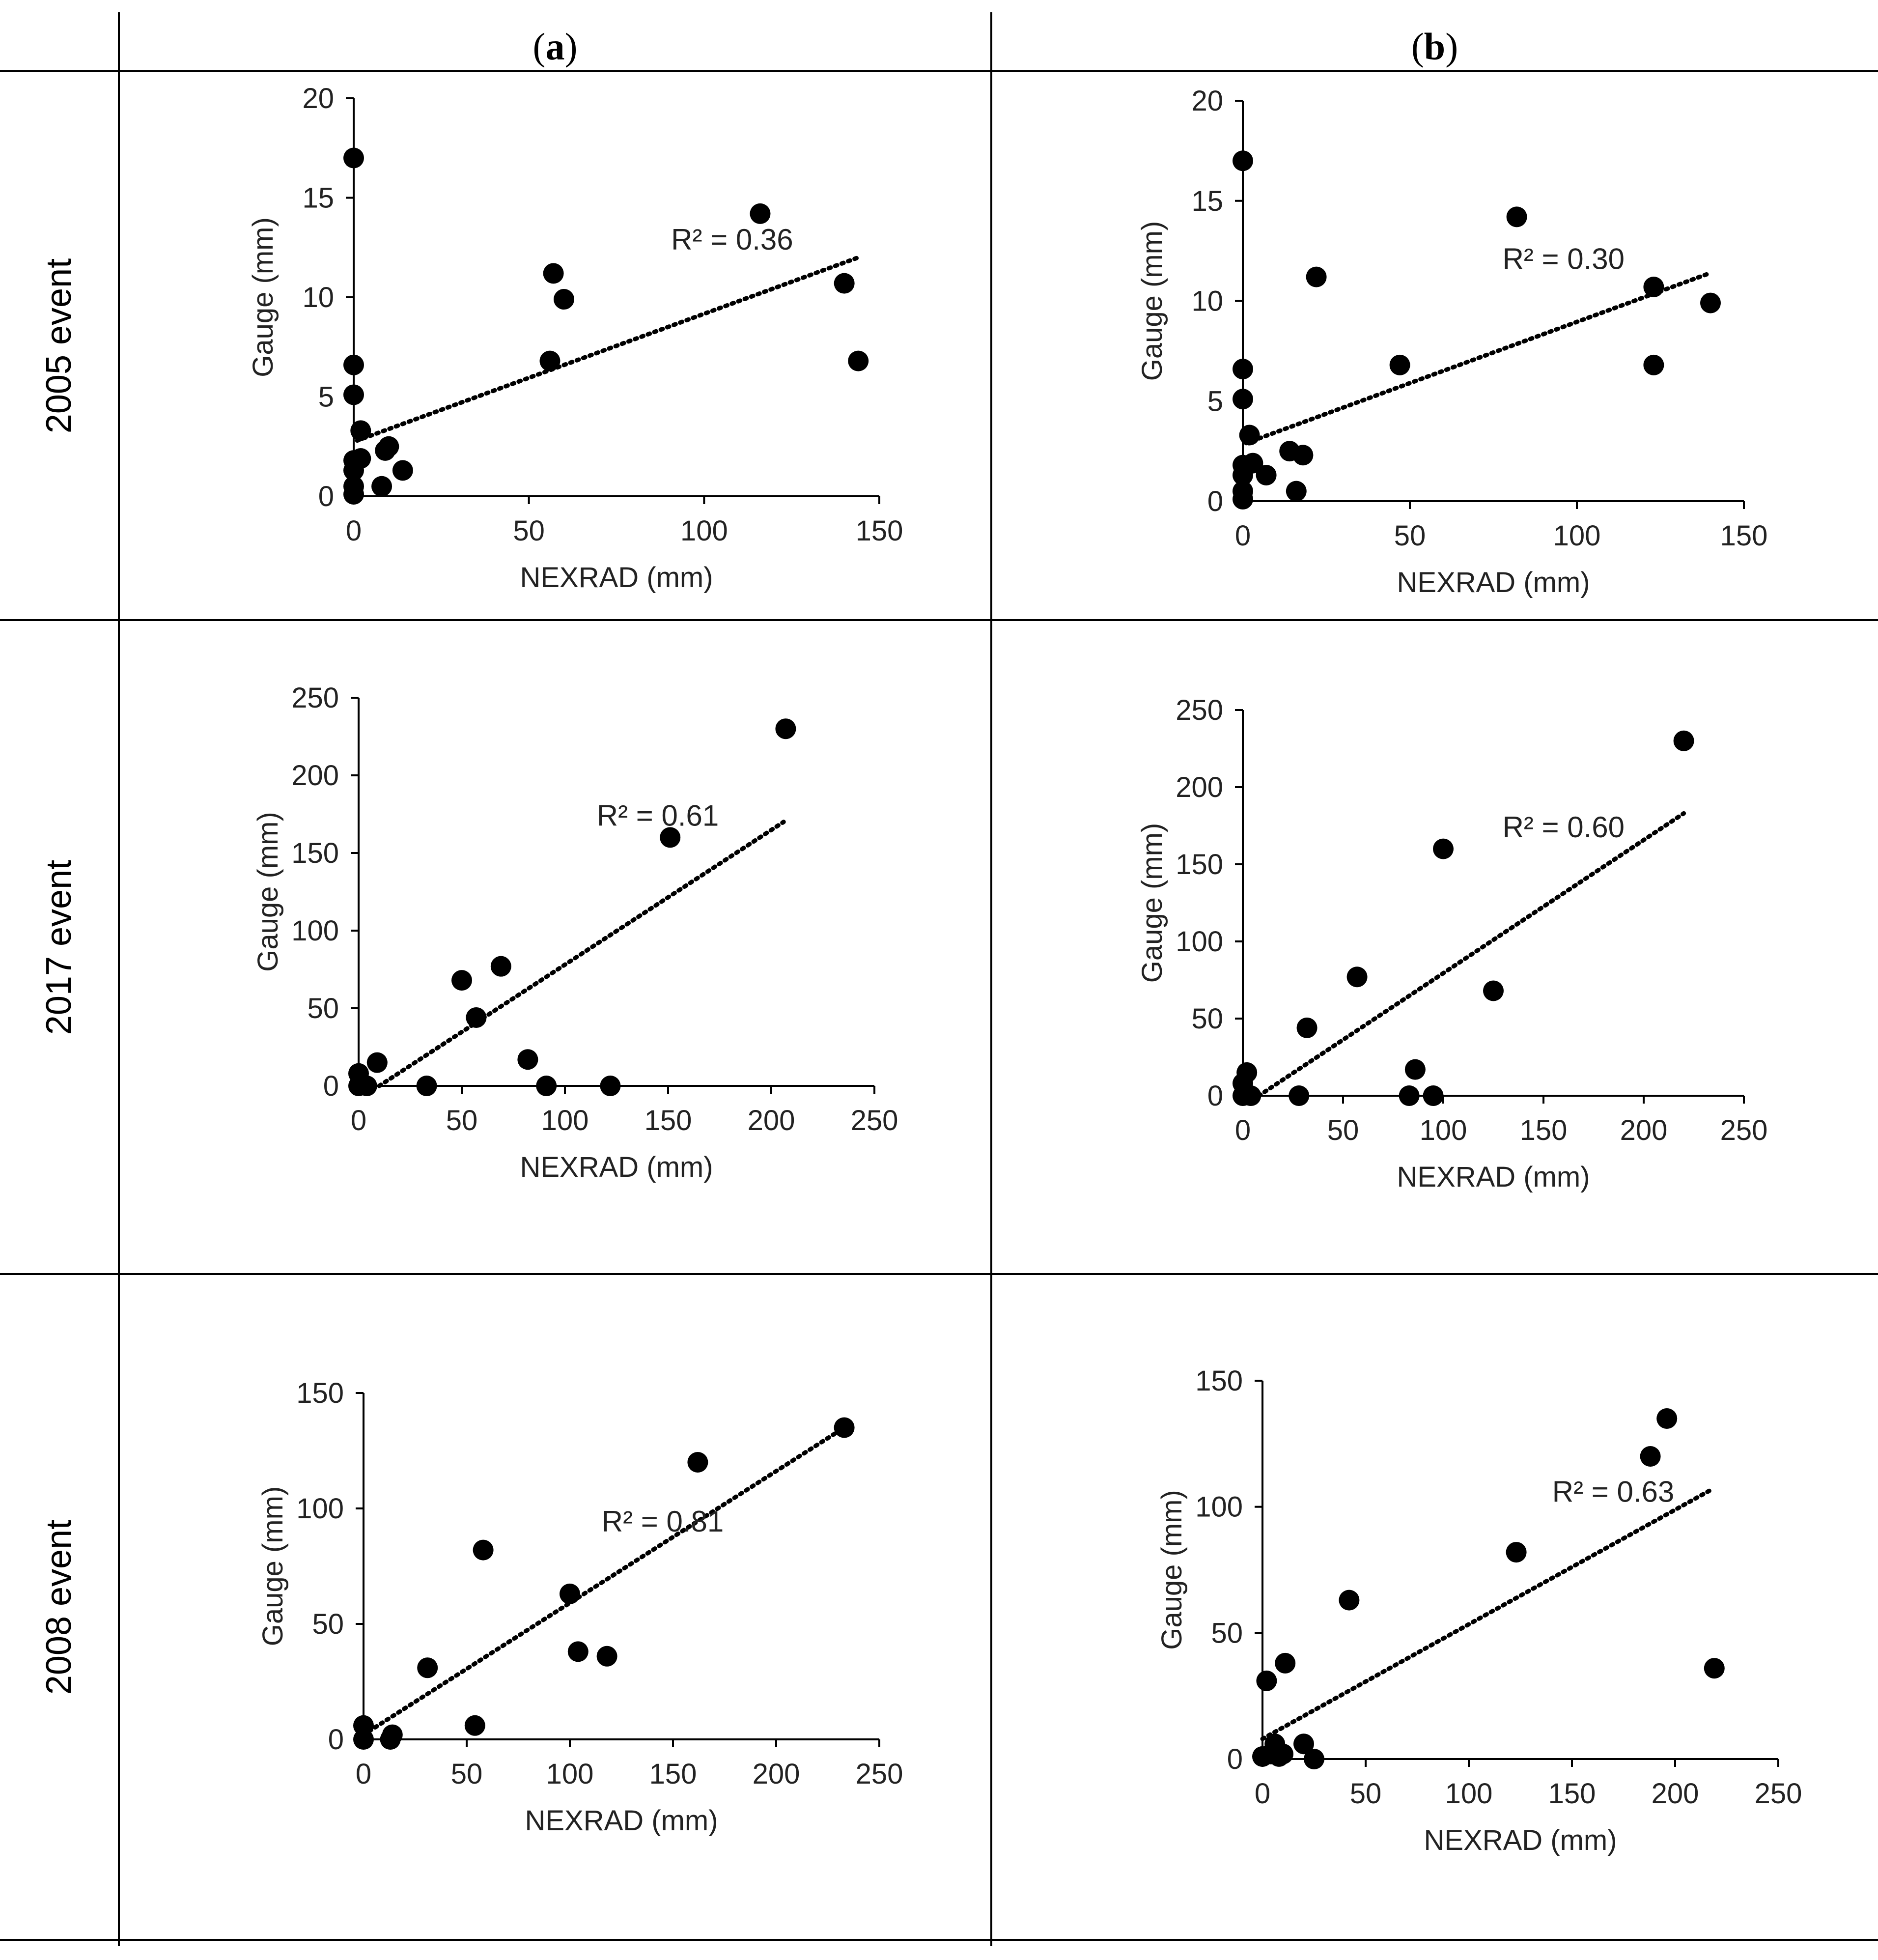  What do you see at coordinates (1435, 46) in the screenshot?
I see `column-b-letter: b` at bounding box center [1435, 46].